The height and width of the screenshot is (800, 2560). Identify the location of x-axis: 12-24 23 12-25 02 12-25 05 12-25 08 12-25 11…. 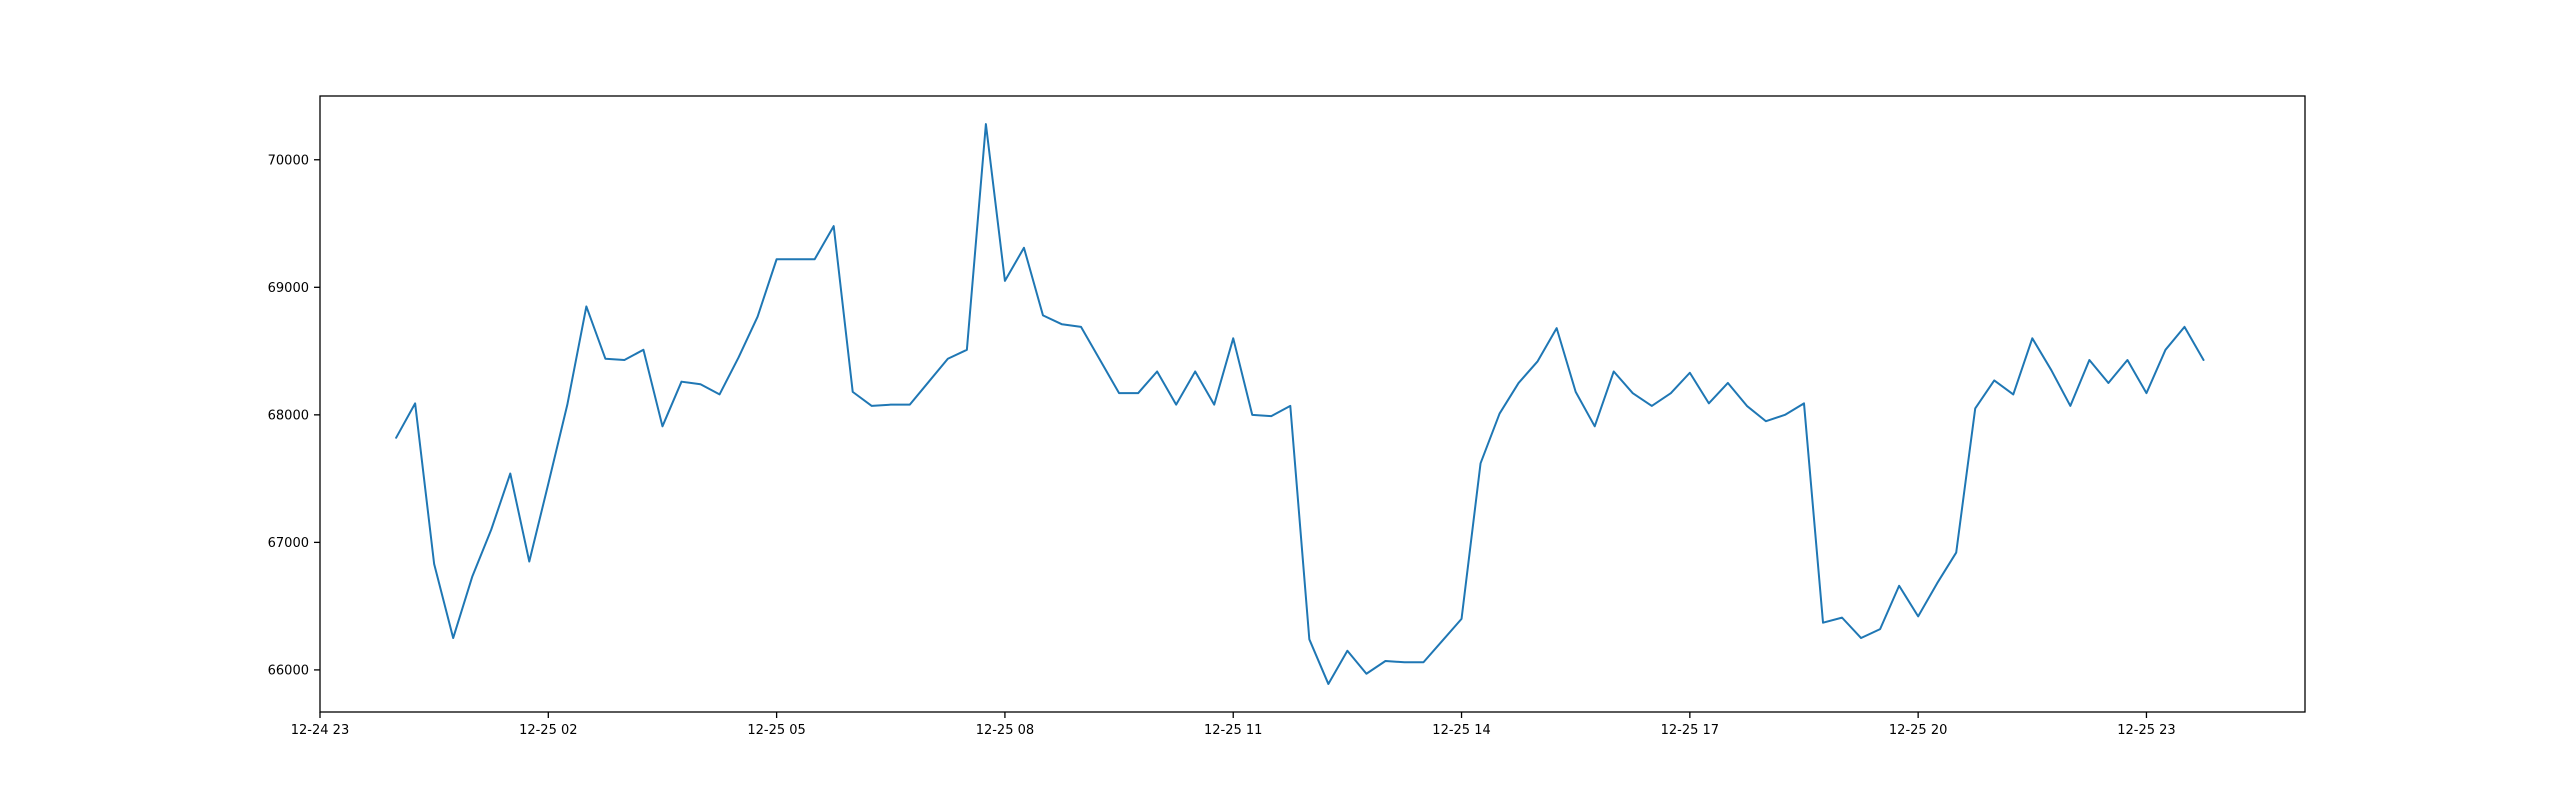
(1233, 725).